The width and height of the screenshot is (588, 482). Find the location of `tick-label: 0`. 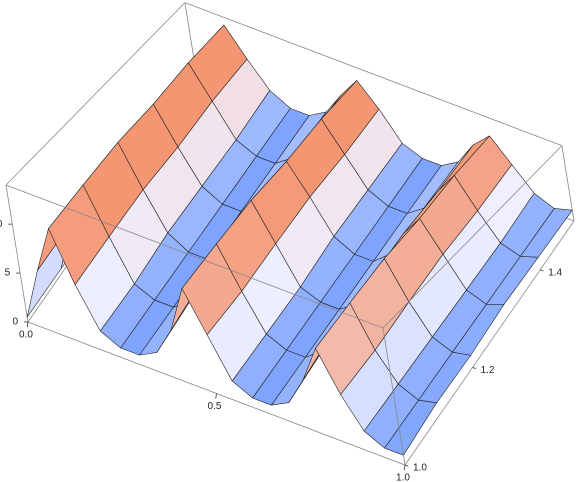

tick-label: 0 is located at coordinates (15, 322).